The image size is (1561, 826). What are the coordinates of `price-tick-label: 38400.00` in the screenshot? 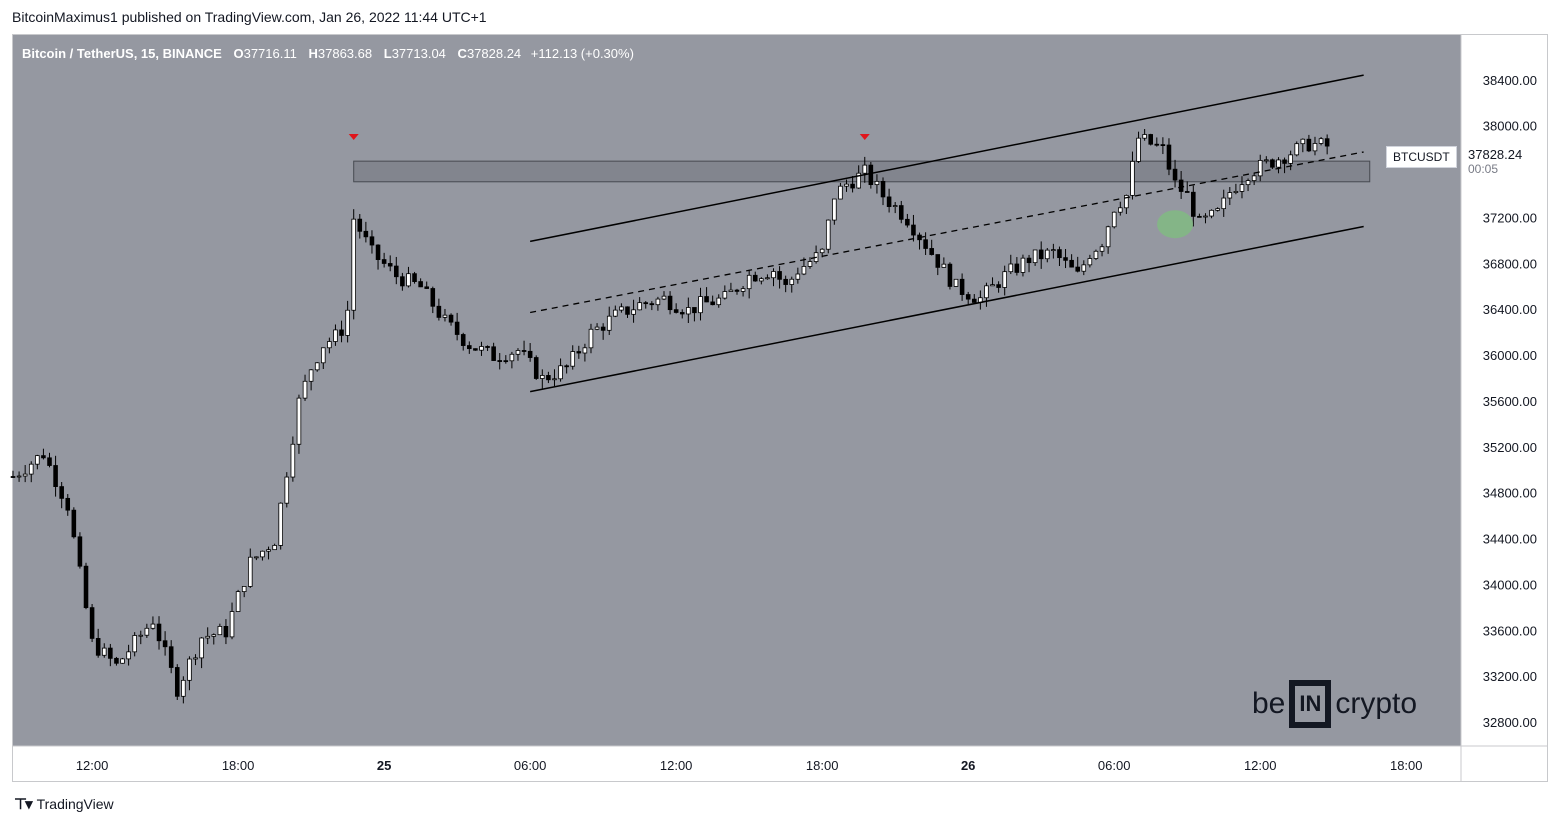 It's located at (1510, 80).